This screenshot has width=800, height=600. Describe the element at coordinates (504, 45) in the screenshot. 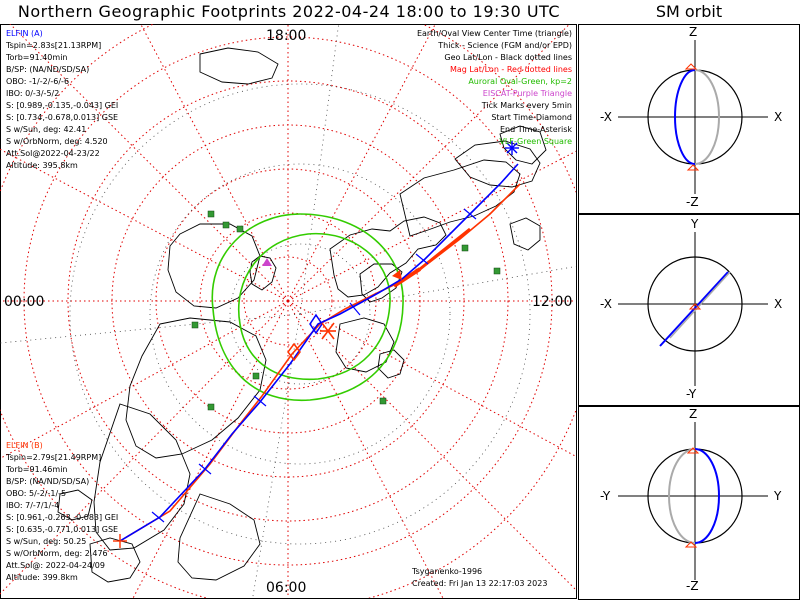

I see `legend-item: Thick - Science (FGM and/or EPD)` at that location.